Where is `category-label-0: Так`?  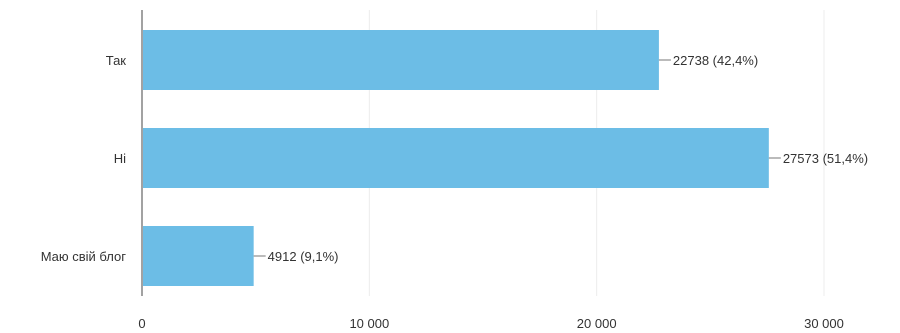
category-label-0: Так is located at coordinates (116, 60).